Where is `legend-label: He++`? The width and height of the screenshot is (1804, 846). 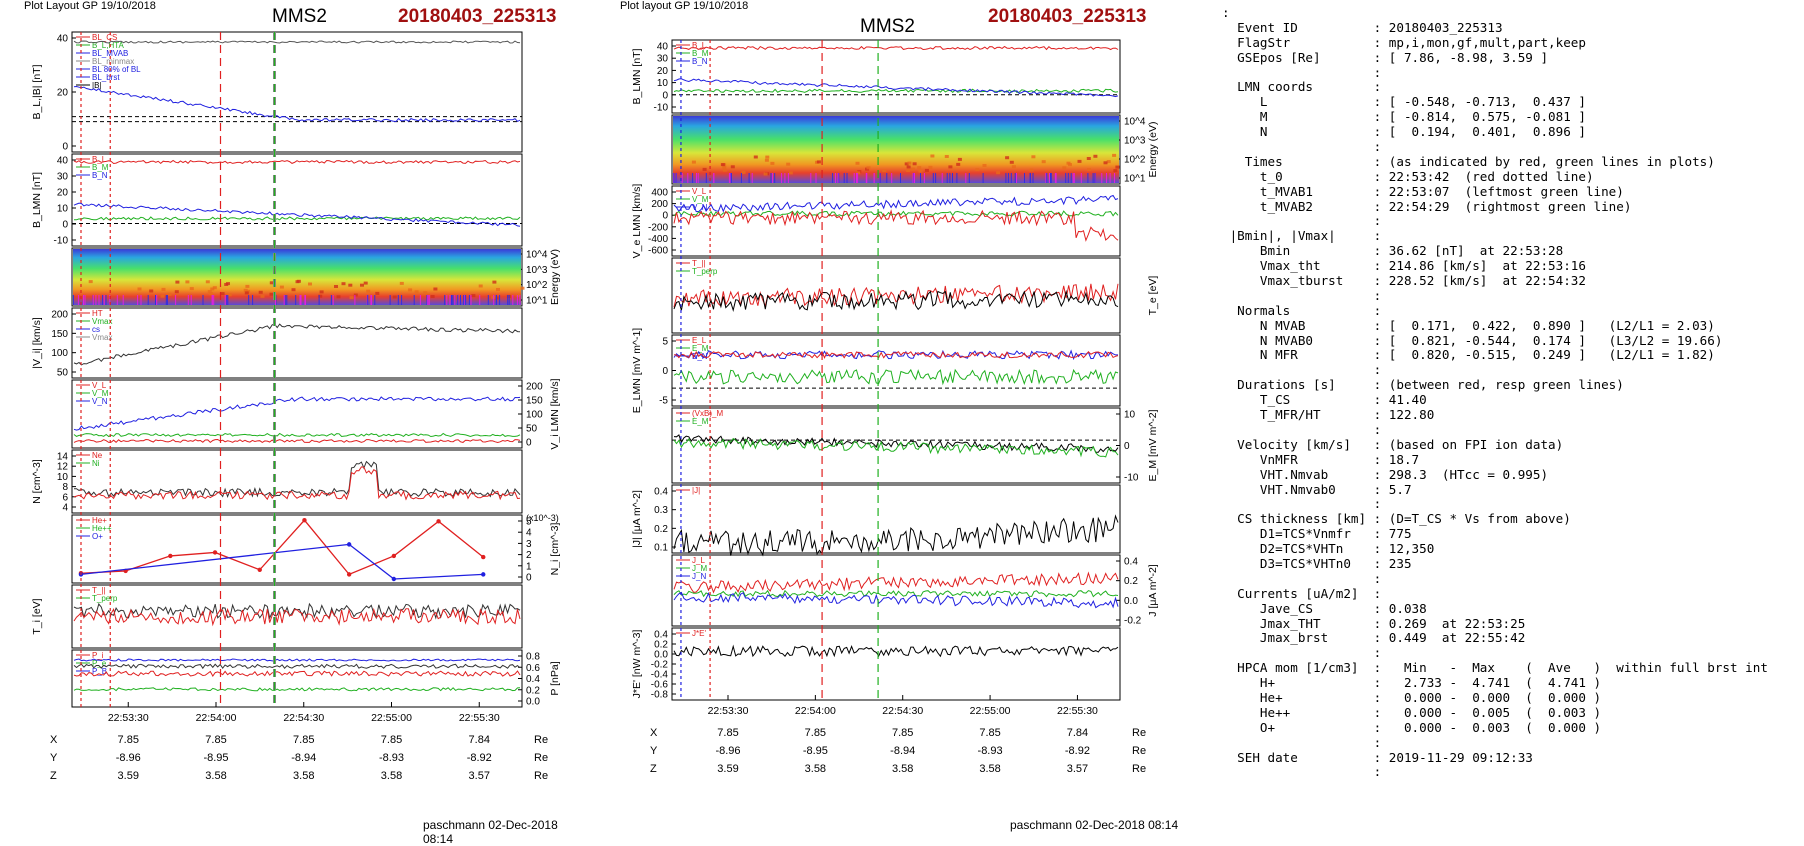
legend-label: He++ is located at coordinates (102, 528).